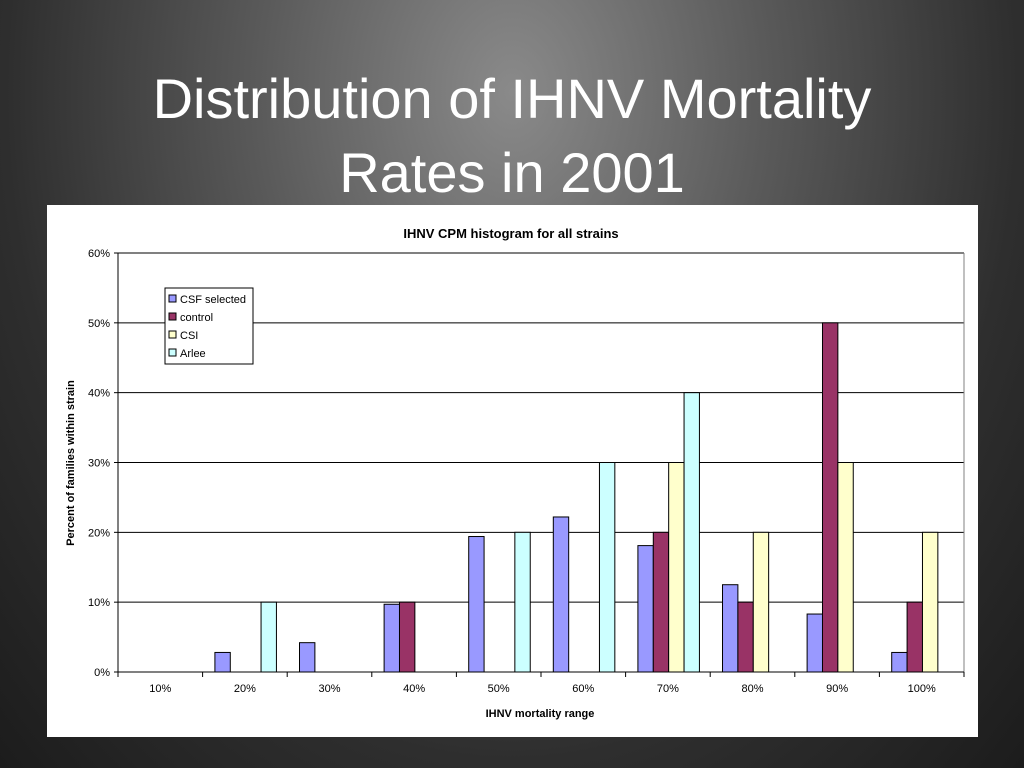 Image resolution: width=1024 pixels, height=768 pixels. What do you see at coordinates (99, 603) in the screenshot?
I see `y-tick-label: 10%` at bounding box center [99, 603].